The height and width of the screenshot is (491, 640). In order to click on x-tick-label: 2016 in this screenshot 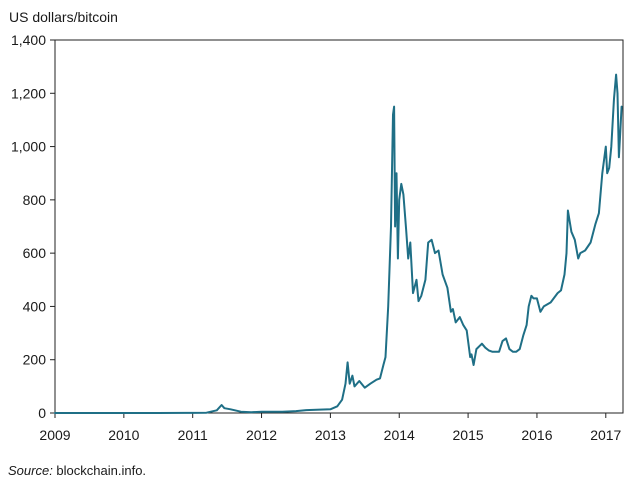, I will do `click(536, 435)`.